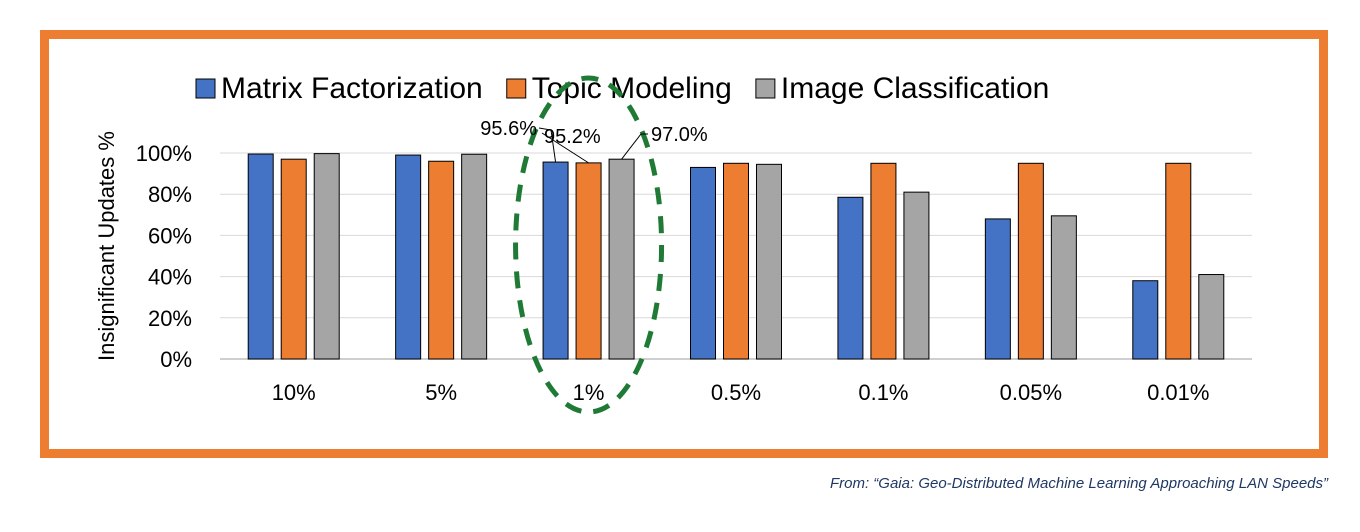 Image resolution: width=1360 pixels, height=532 pixels. What do you see at coordinates (915, 88) in the screenshot?
I see `legend-label: Image Classification` at bounding box center [915, 88].